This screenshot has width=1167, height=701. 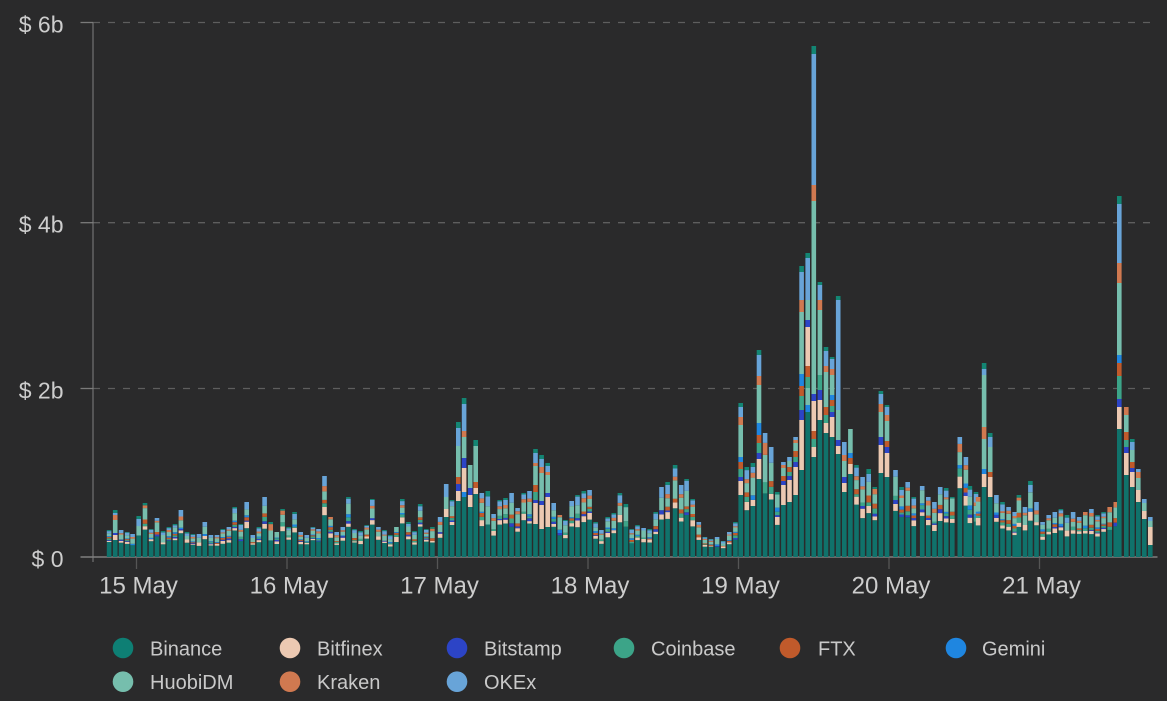 I want to click on svg-text: HuobiDM, so click(x=191, y=683).